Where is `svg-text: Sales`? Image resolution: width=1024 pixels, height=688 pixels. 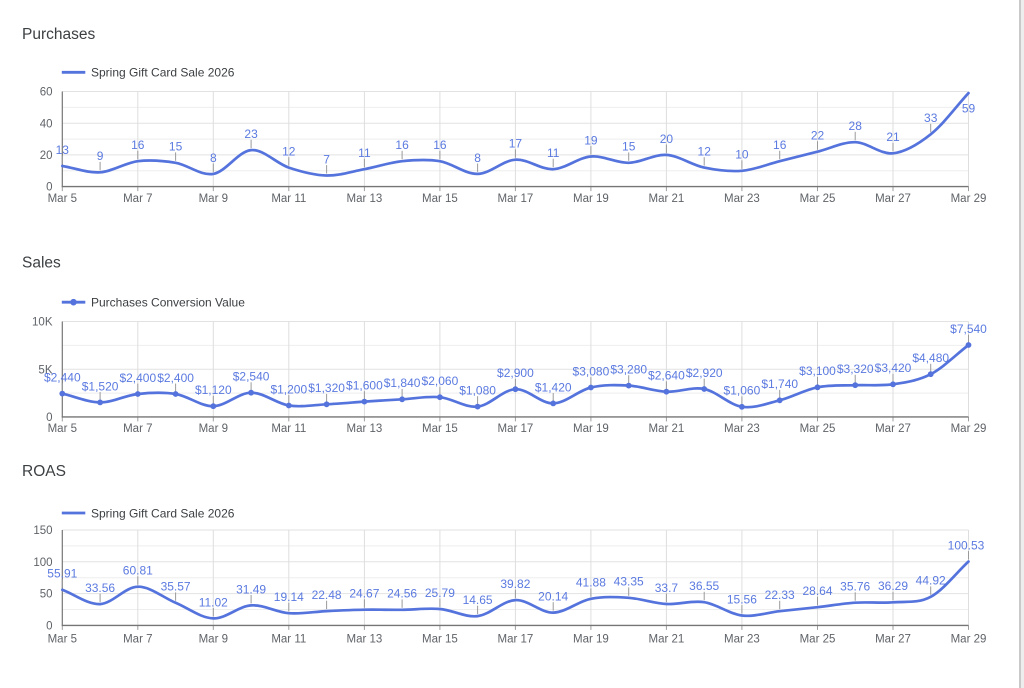 svg-text: Sales is located at coordinates (41, 262).